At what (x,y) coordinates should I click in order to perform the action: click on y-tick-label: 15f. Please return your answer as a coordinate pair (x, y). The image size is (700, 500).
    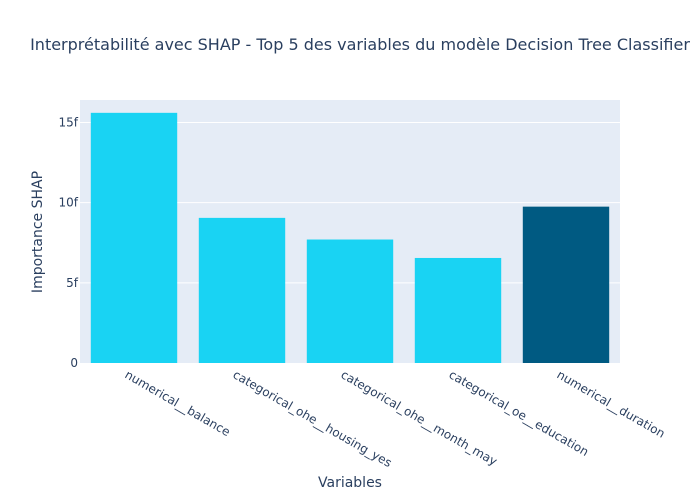
    Looking at the image, I should click on (69, 122).